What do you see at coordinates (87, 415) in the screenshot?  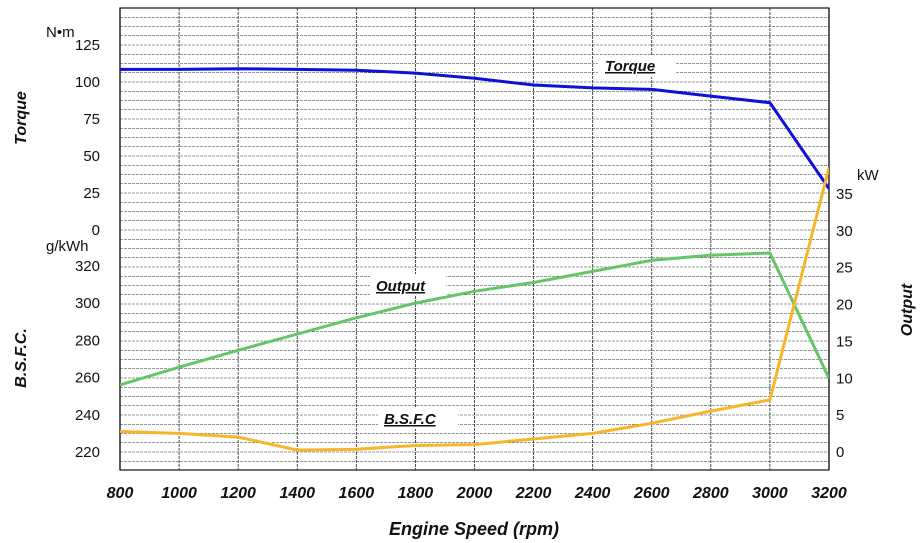 I see `bsfc-tick-label: 240` at bounding box center [87, 415].